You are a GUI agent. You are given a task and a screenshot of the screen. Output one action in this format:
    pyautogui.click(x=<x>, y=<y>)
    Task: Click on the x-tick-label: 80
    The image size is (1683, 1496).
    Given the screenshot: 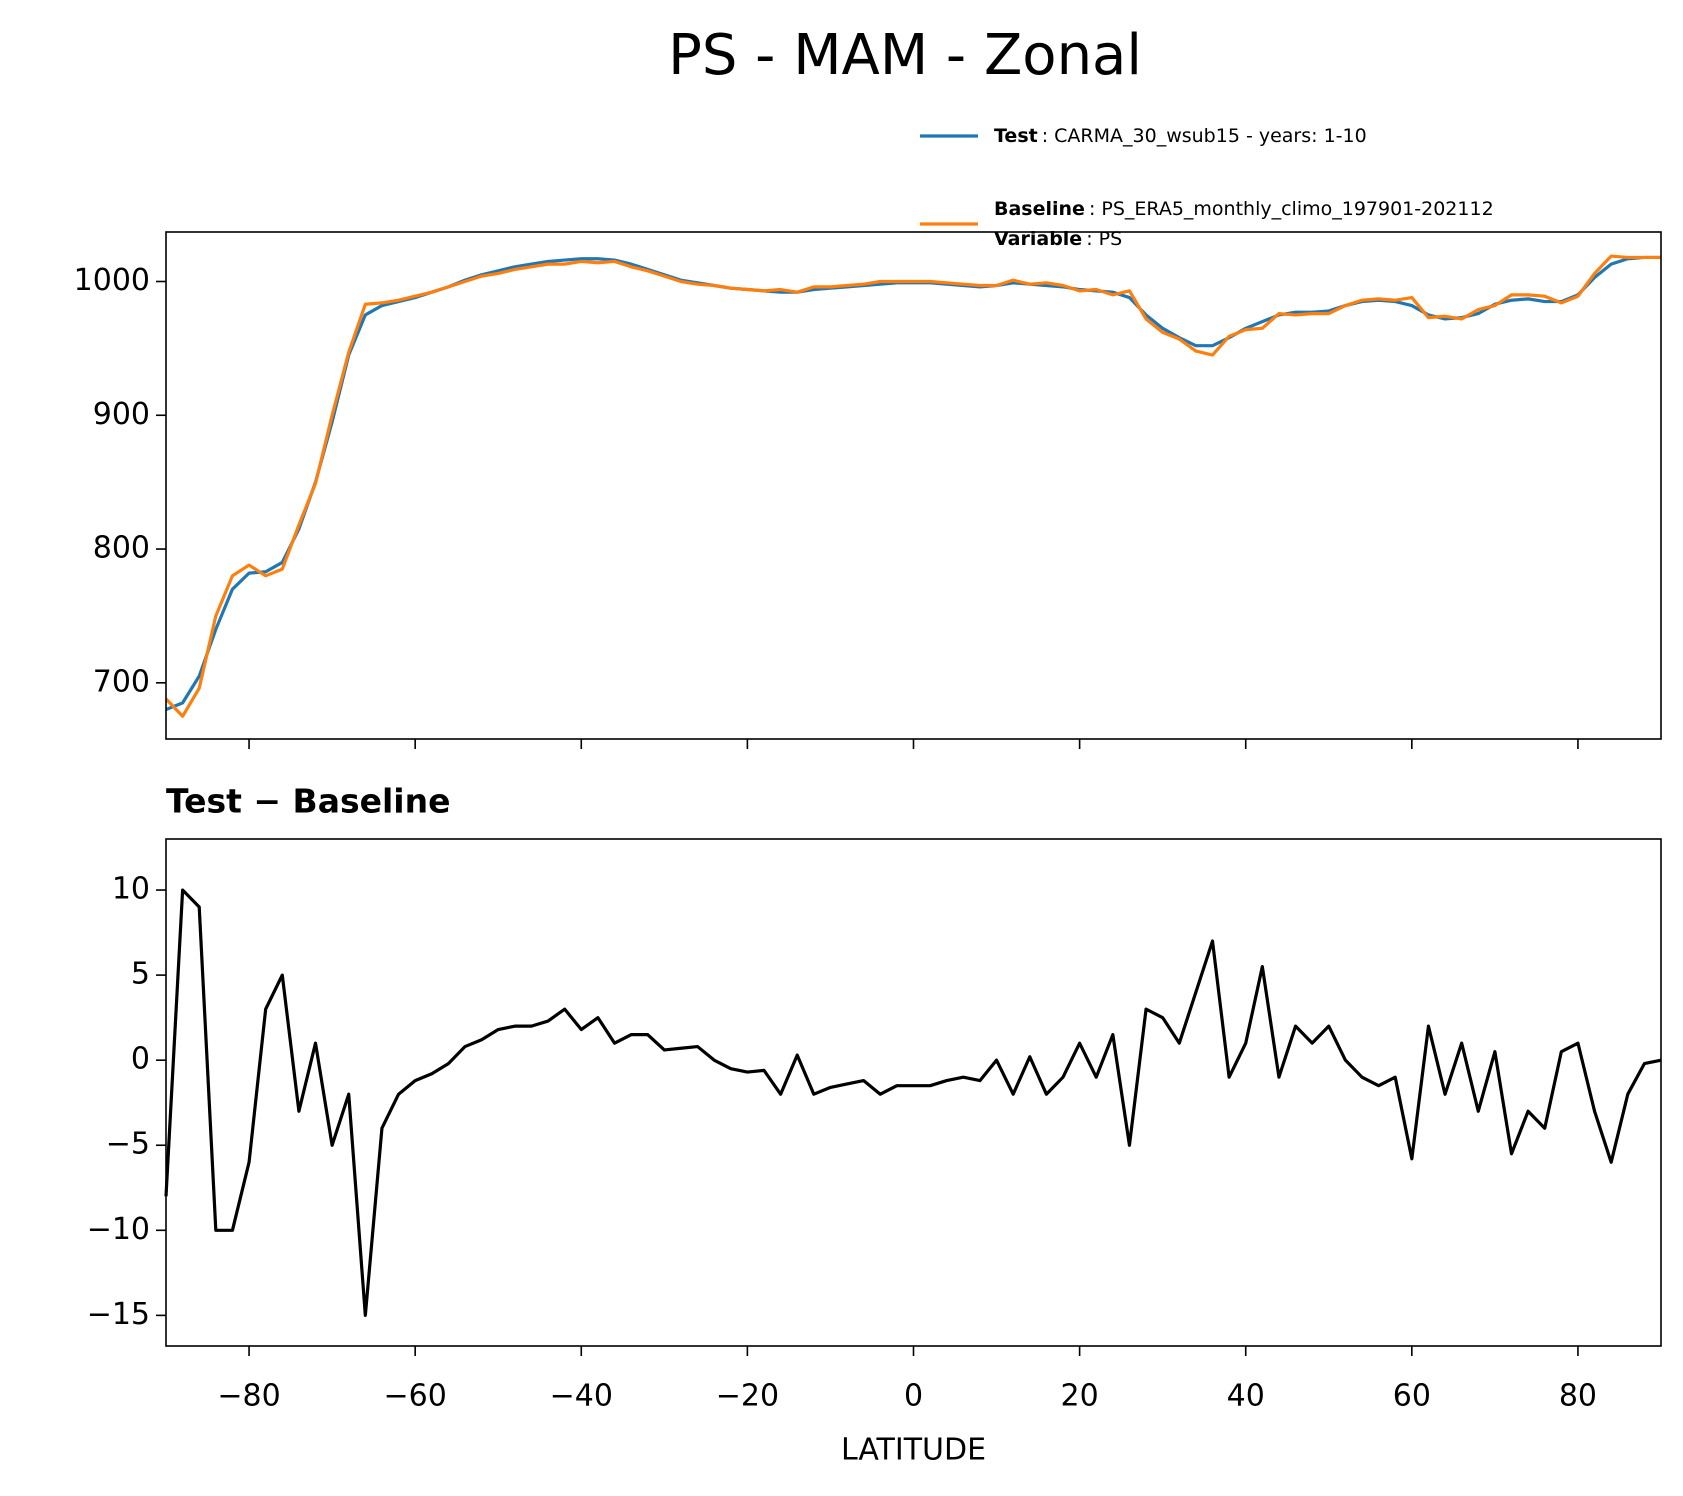 What is the action you would take?
    pyautogui.click(x=1578, y=1396)
    